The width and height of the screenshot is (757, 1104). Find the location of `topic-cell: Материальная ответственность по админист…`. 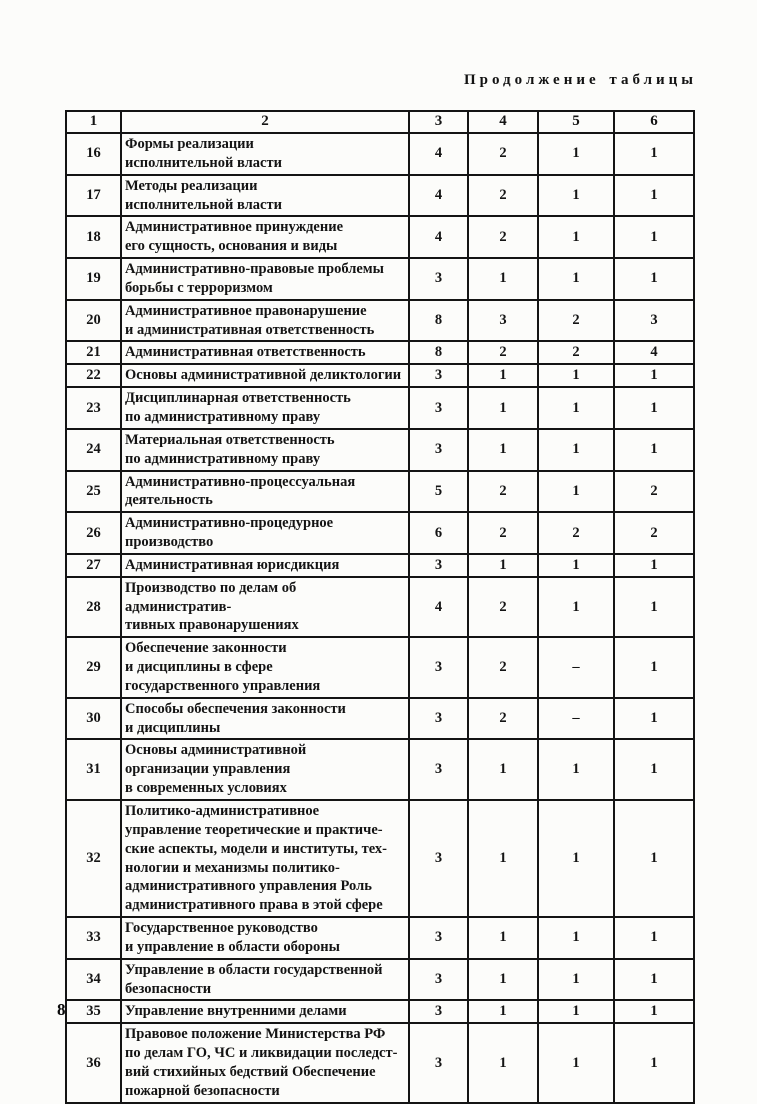

topic-cell: Материальная ответственность по админист… is located at coordinates (265, 449).